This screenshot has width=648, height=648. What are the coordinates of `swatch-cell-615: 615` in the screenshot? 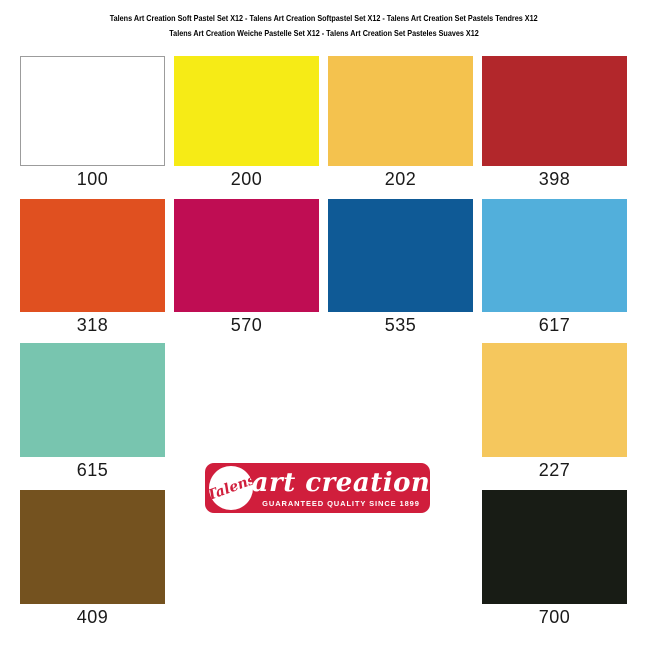 It's located at (92, 411).